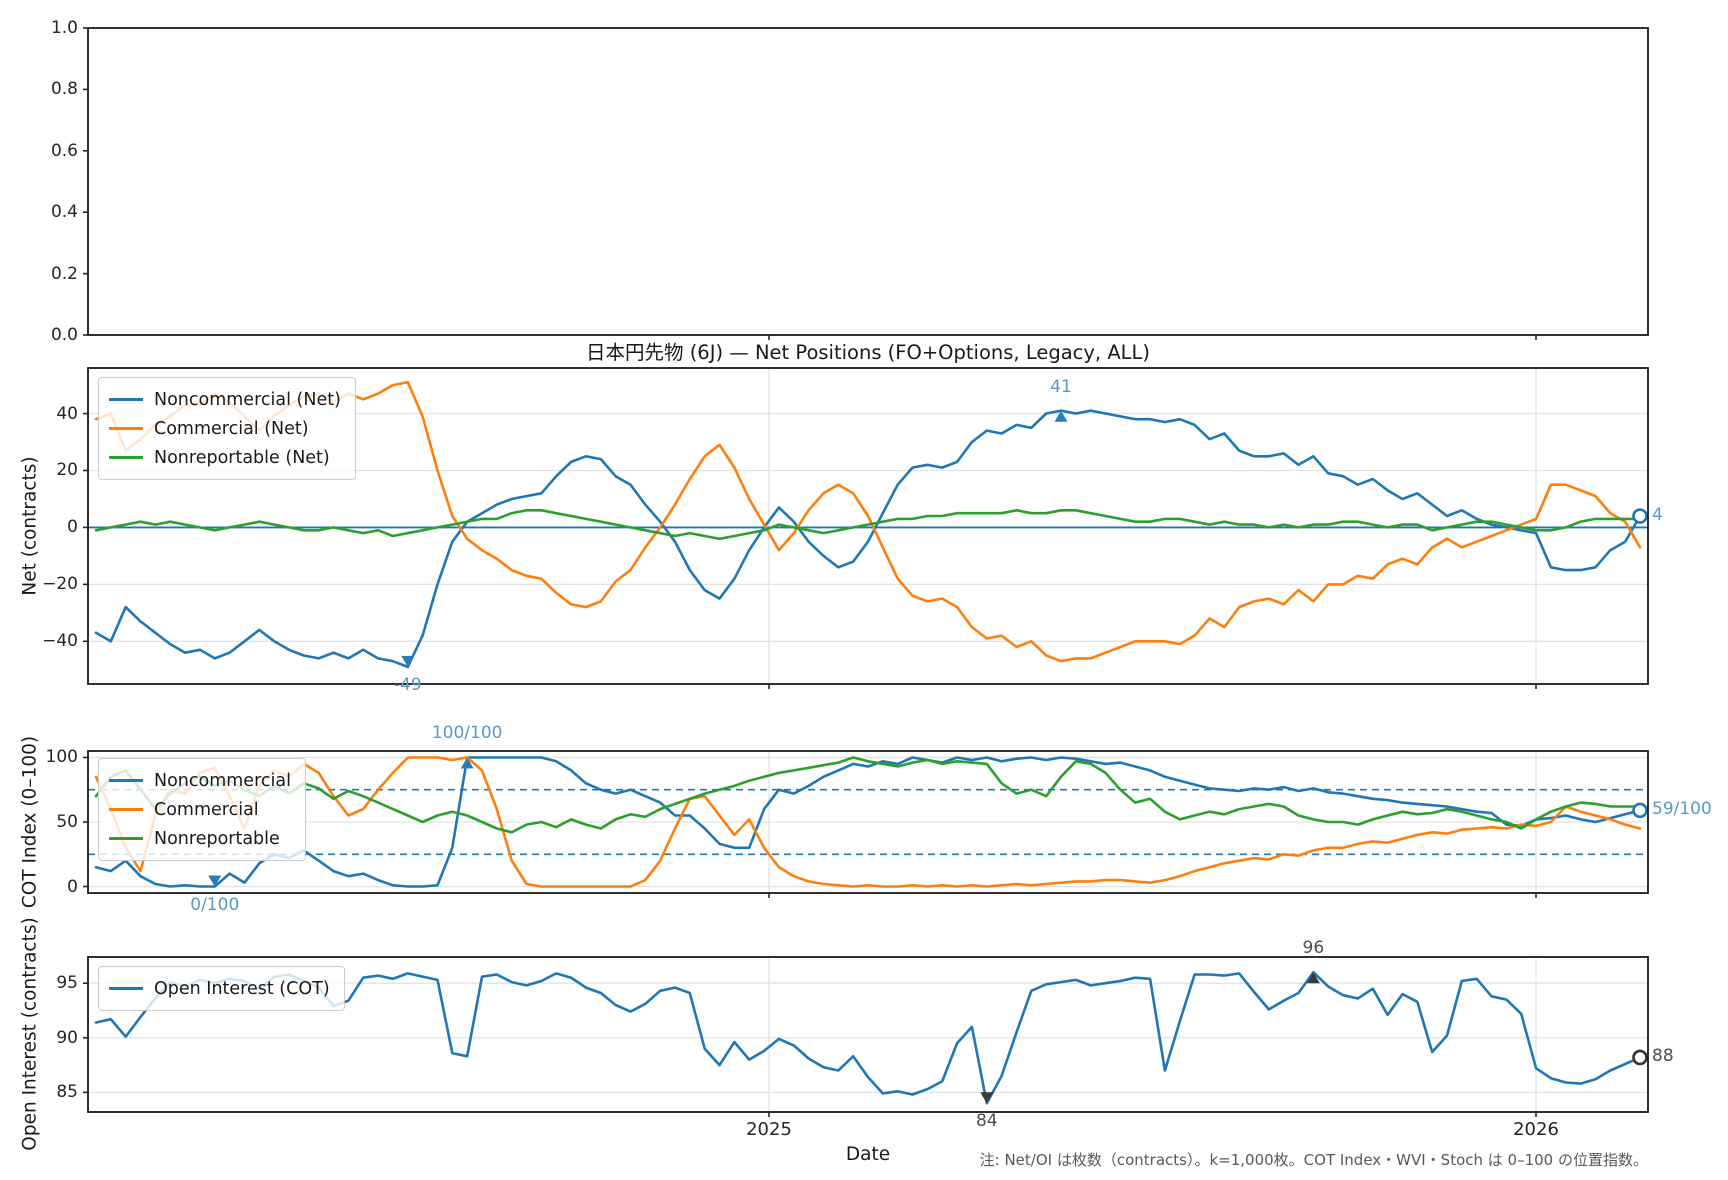  I want to click on annotation-label: 59/100, so click(1682, 809).